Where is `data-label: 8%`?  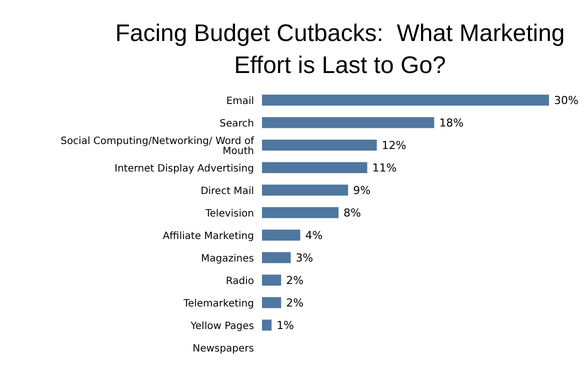
data-label: 8% is located at coordinates (352, 213).